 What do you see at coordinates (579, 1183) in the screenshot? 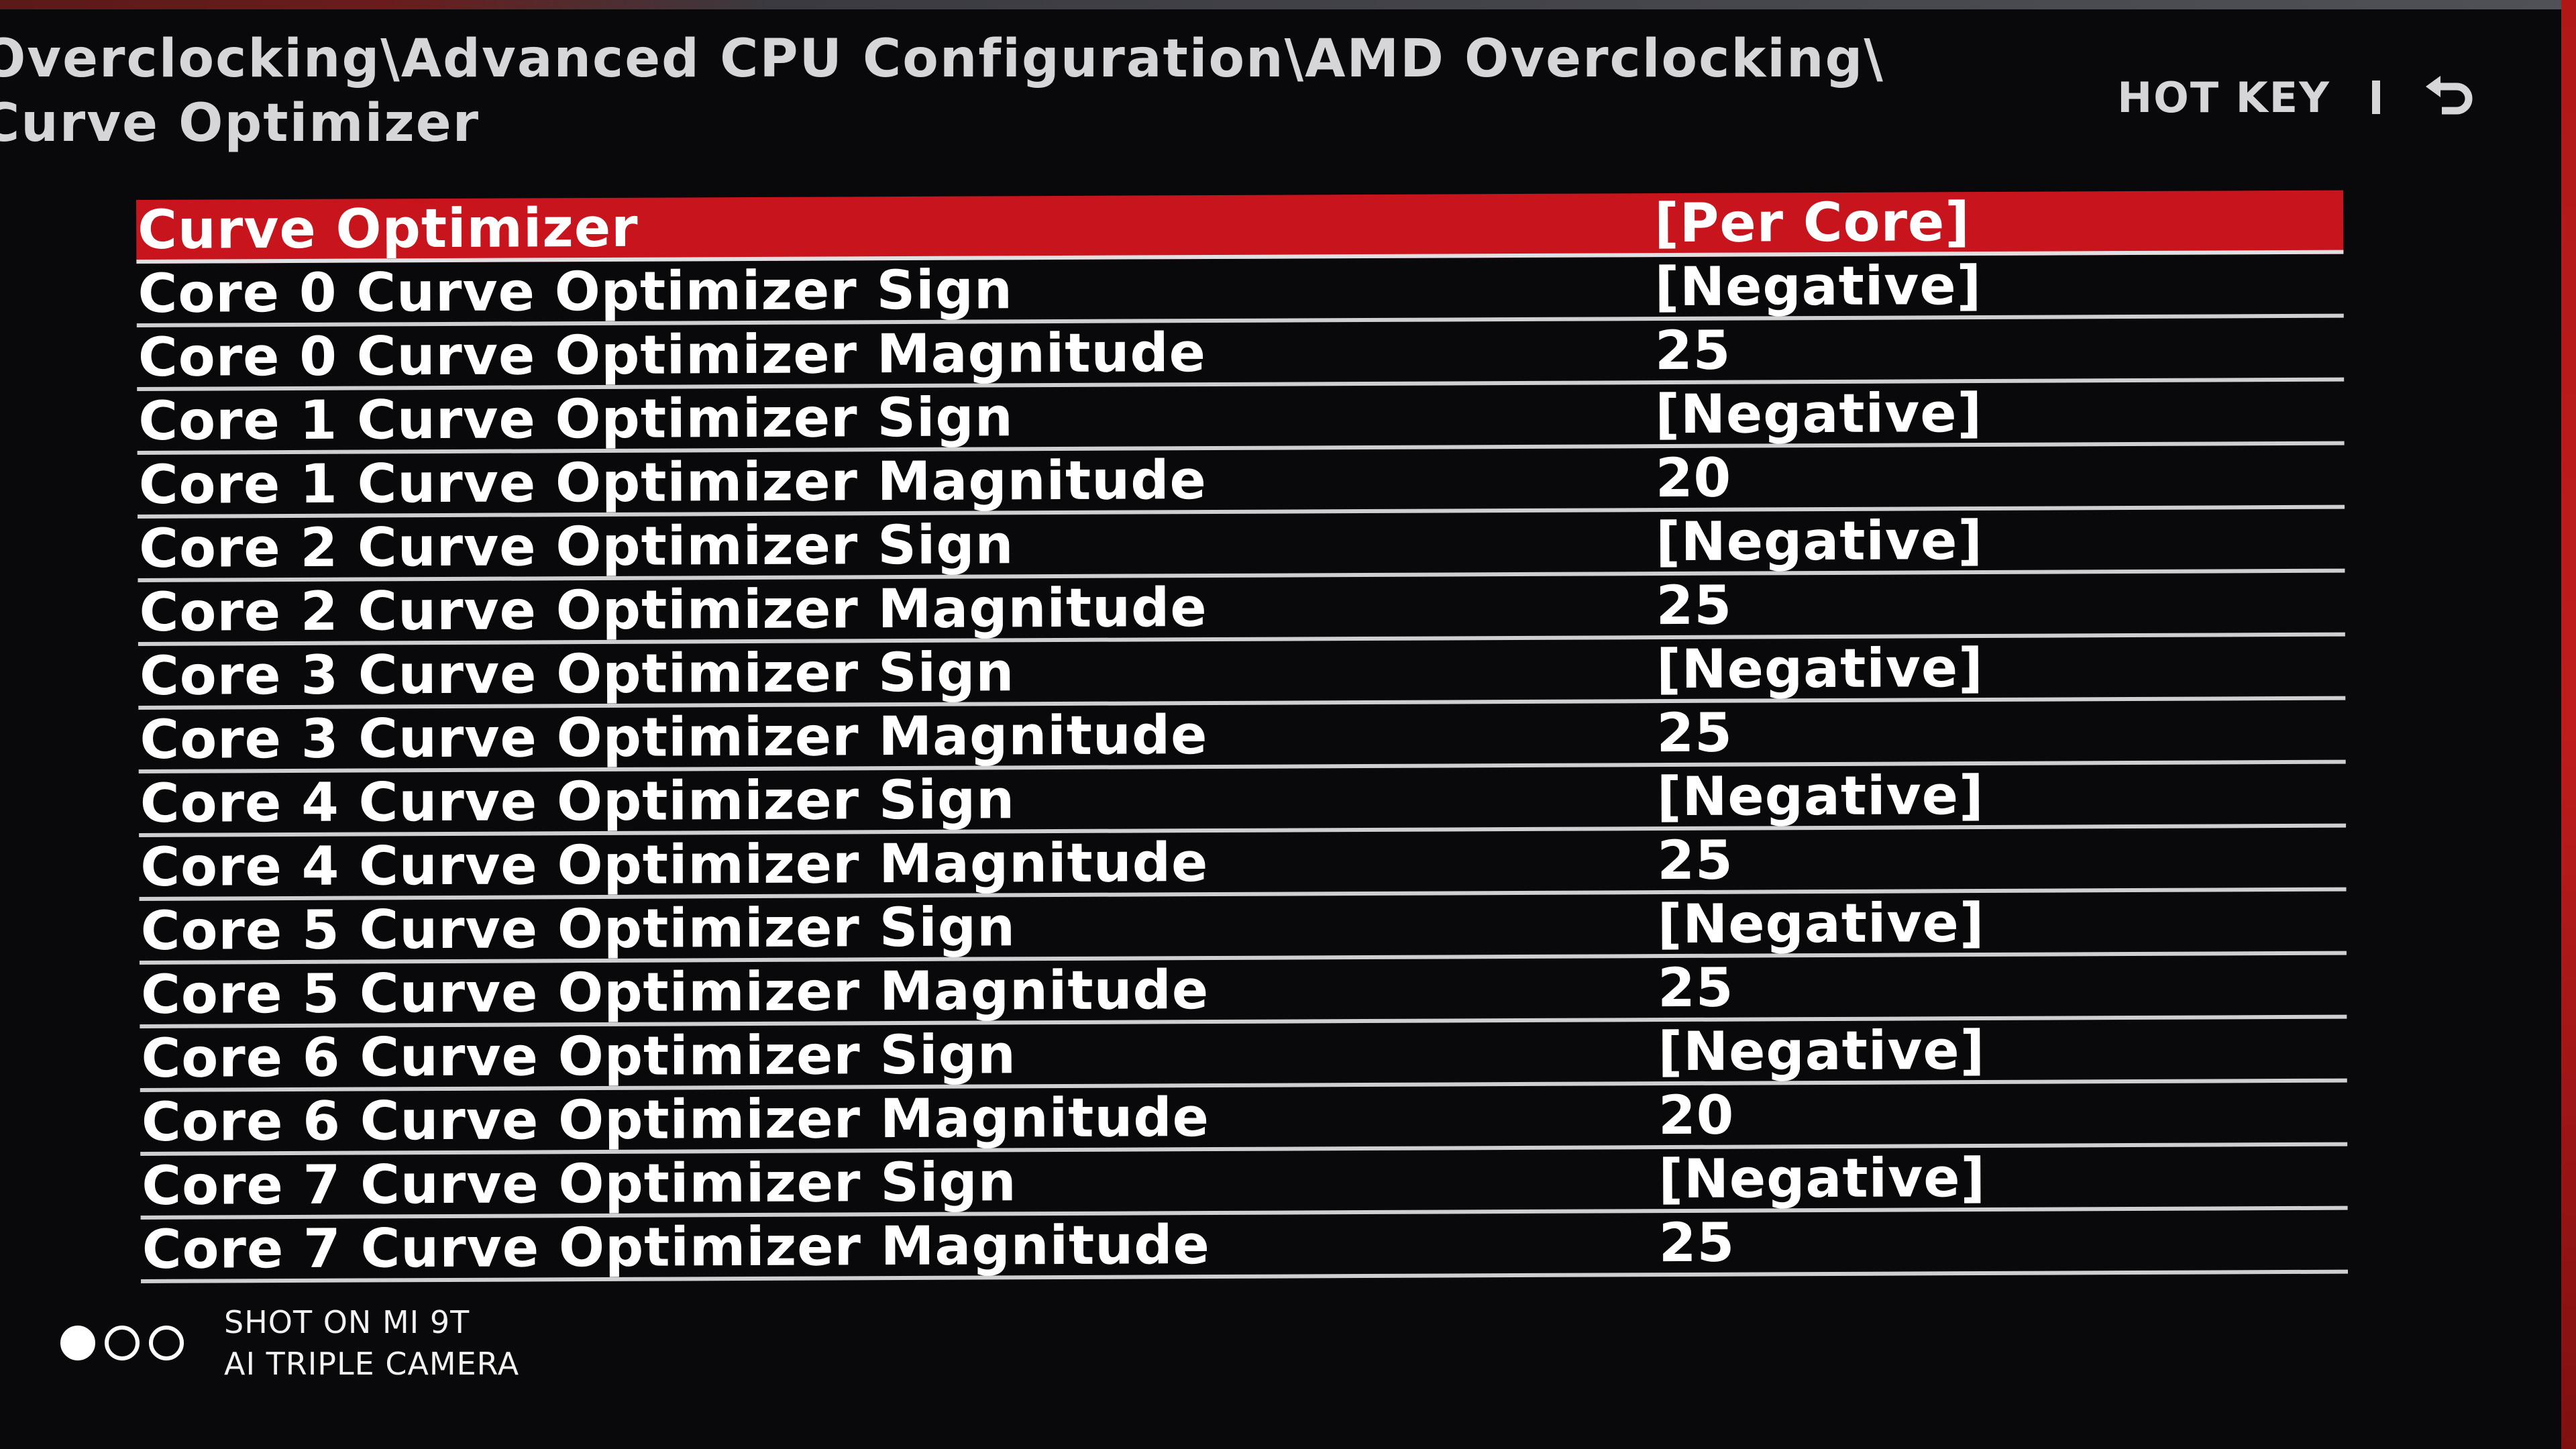
I see `setting-label: Core 7 Curve Optimizer Sign` at bounding box center [579, 1183].